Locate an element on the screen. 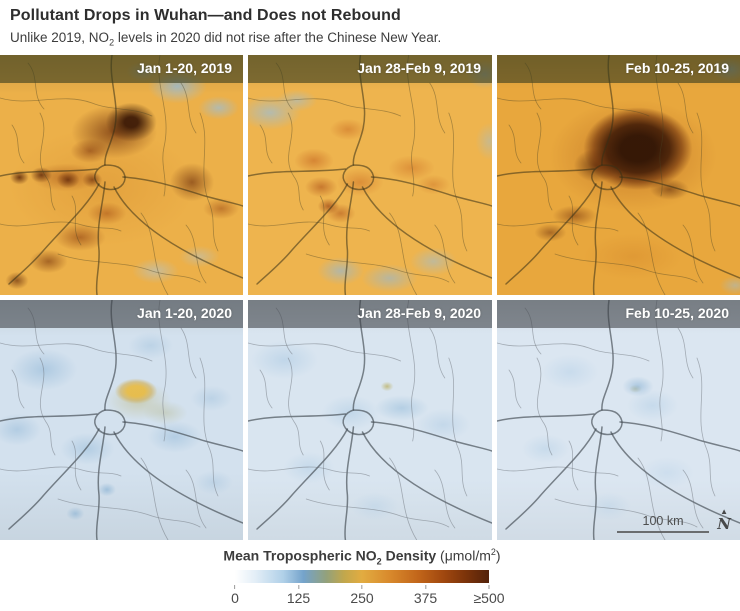 This screenshot has height=611, width=740. legend-title-text-post: Density is located at coordinates (409, 555).